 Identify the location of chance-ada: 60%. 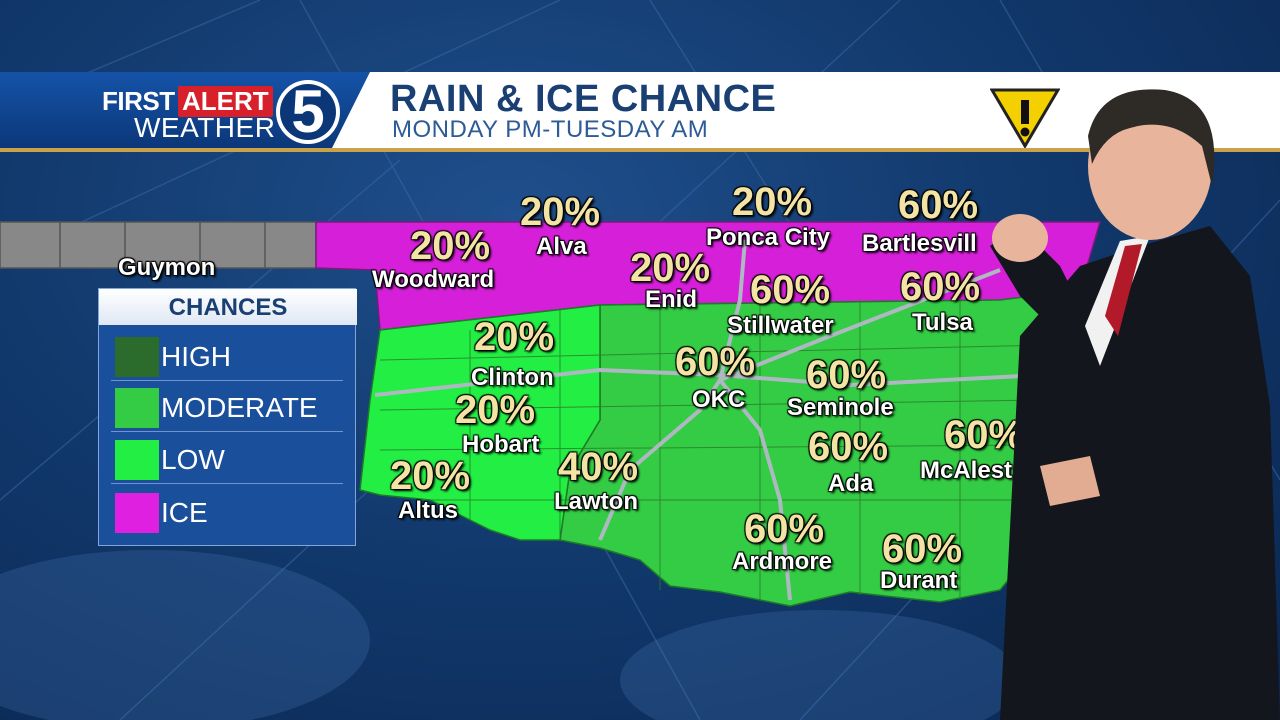
(848, 447).